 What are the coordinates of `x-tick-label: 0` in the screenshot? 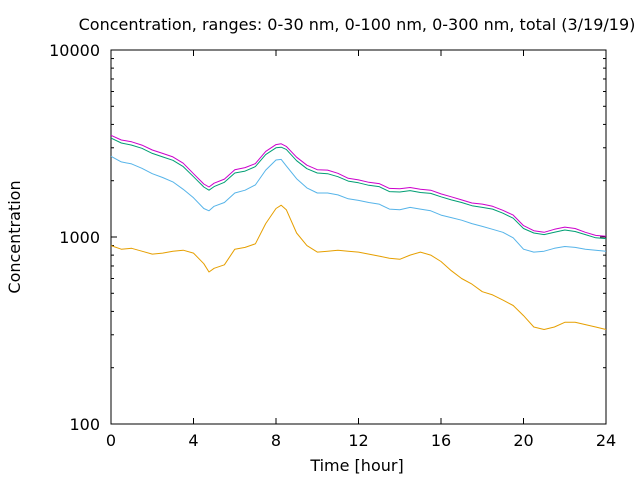 It's located at (111, 440).